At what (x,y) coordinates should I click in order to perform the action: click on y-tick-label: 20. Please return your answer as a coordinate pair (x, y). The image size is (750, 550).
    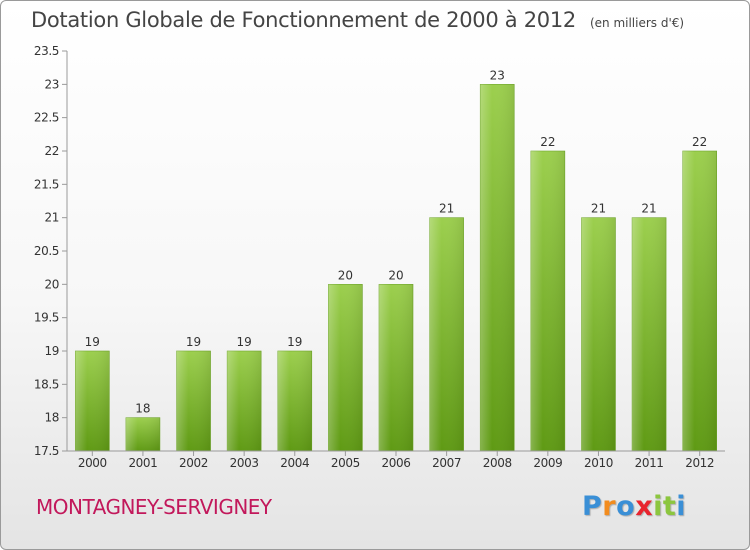
    Looking at the image, I should click on (52, 284).